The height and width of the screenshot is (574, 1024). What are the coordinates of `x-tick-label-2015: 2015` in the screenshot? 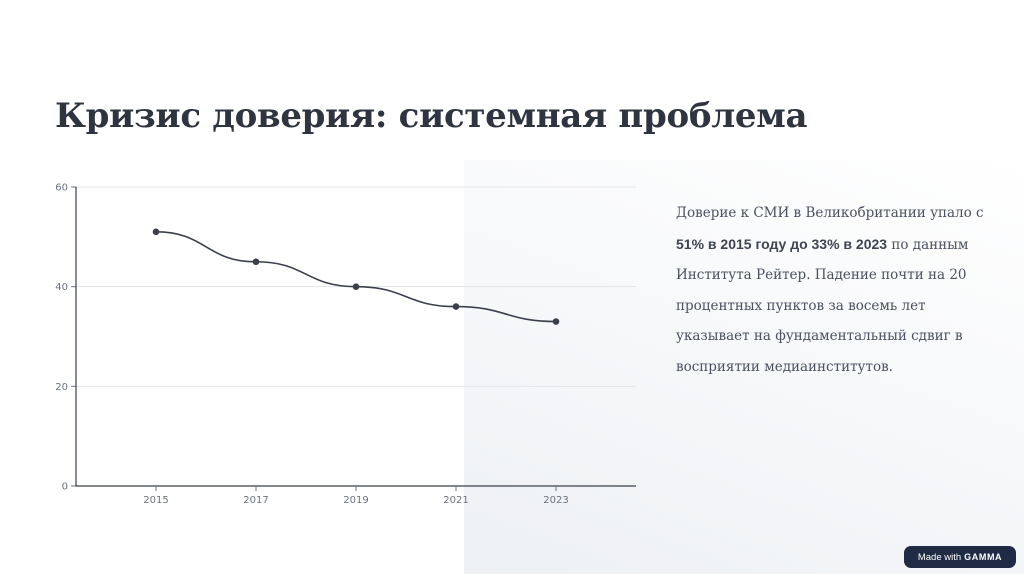 It's located at (155, 500).